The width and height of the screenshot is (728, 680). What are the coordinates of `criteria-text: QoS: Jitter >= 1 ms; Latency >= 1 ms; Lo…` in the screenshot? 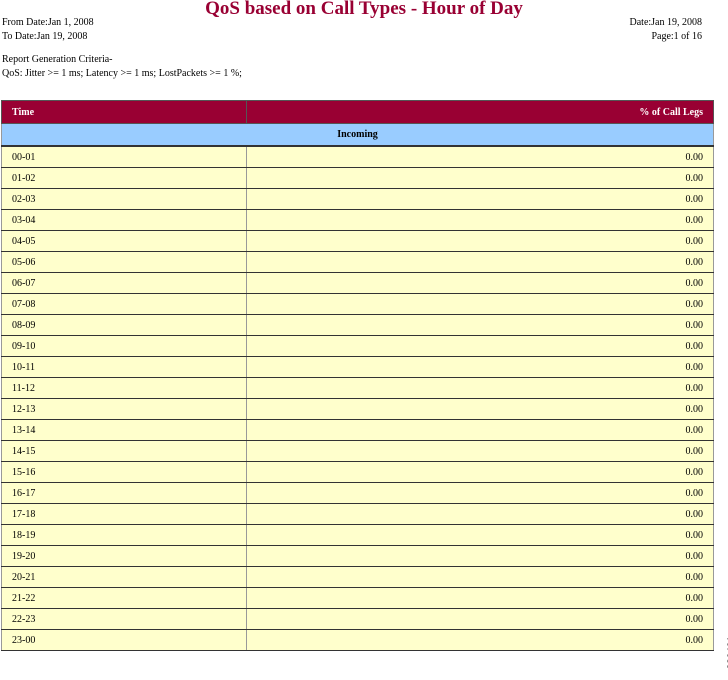 It's located at (122, 73).